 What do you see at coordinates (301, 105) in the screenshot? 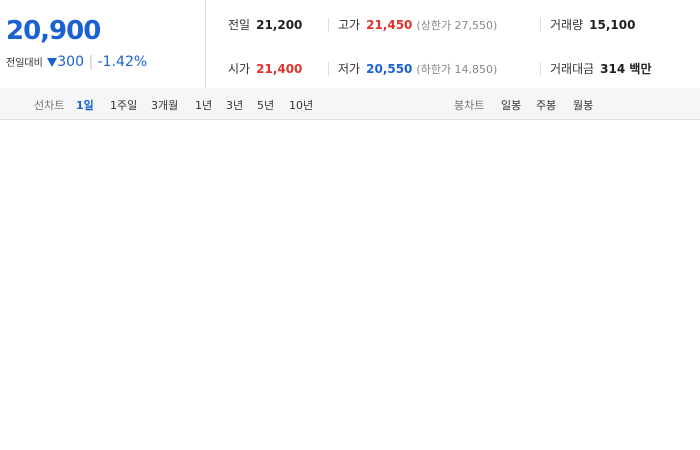
I see `tab: 10년` at bounding box center [301, 105].